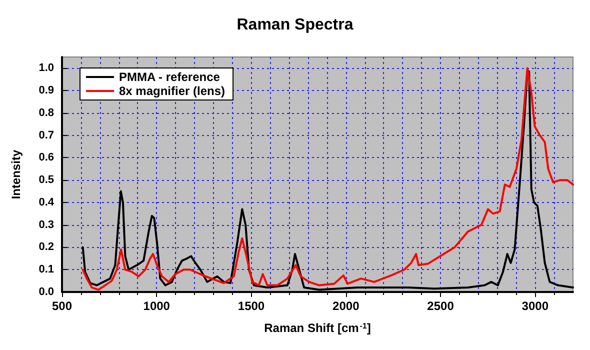 This screenshot has height=350, width=590. I want to click on y-tick-label: 0.8, so click(46, 112).